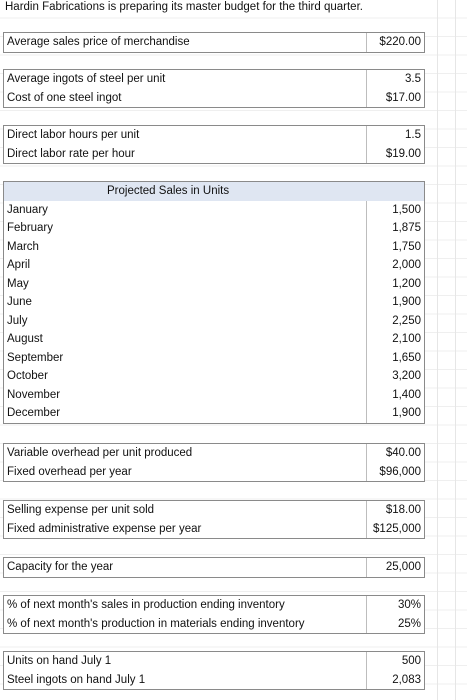 This screenshot has height=700, width=467. What do you see at coordinates (69, 471) in the screenshot?
I see `fixed-overhead-label: Fixed overhead per year` at bounding box center [69, 471].